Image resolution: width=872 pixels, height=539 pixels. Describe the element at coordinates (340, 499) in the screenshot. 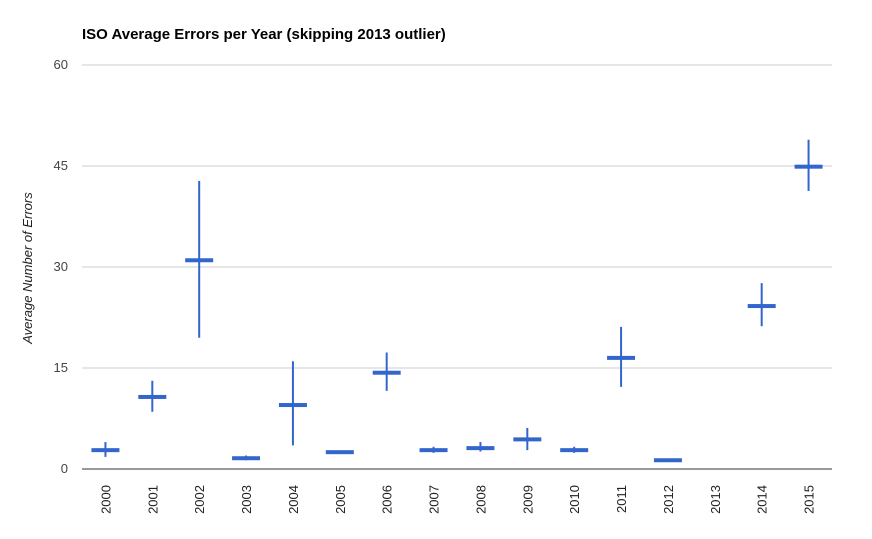

I see `x-tick-label: 2005` at that location.